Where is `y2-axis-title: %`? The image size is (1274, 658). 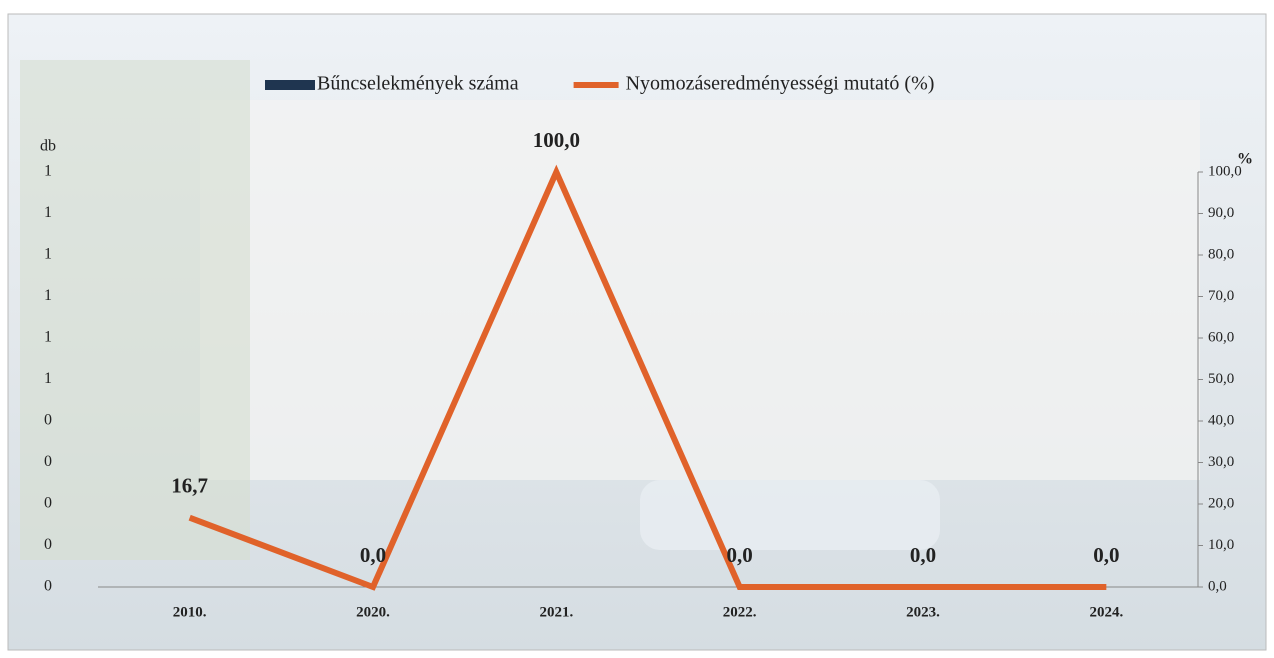 y2-axis-title: % is located at coordinates (1245, 159).